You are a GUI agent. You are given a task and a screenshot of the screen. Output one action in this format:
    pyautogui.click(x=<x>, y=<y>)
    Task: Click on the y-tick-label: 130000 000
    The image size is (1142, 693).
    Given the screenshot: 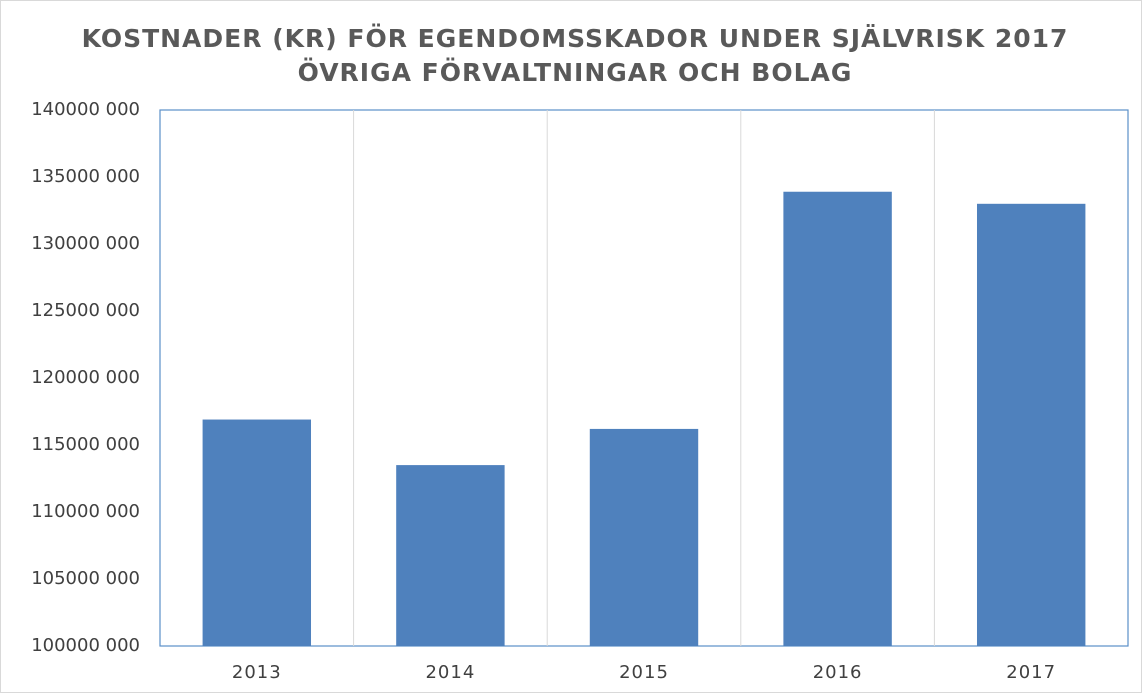 What is the action you would take?
    pyautogui.click(x=85, y=243)
    